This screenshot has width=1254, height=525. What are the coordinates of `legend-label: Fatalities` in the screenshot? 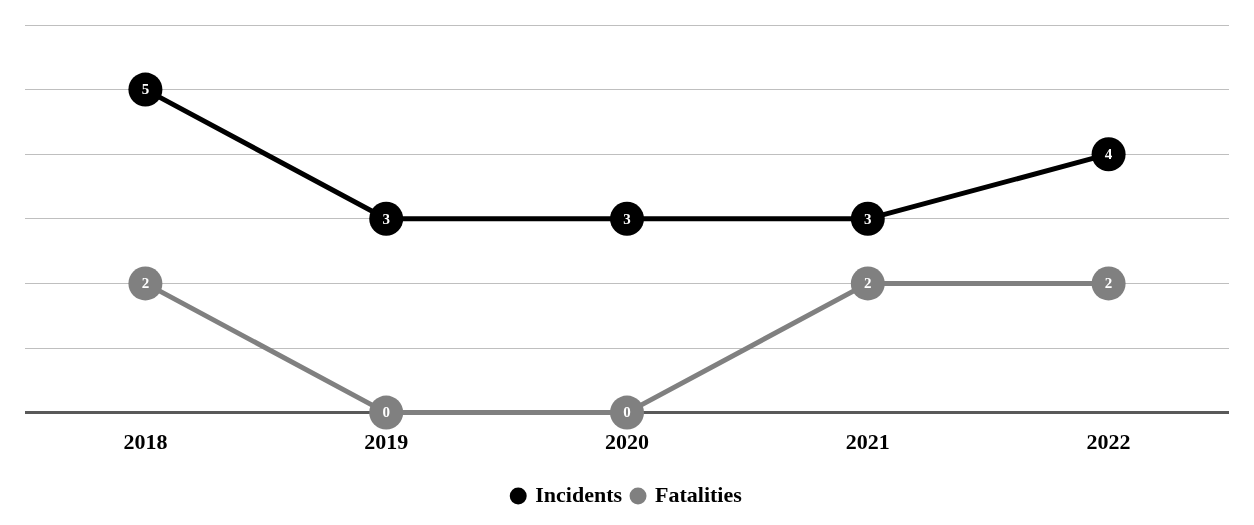 It's located at (699, 494).